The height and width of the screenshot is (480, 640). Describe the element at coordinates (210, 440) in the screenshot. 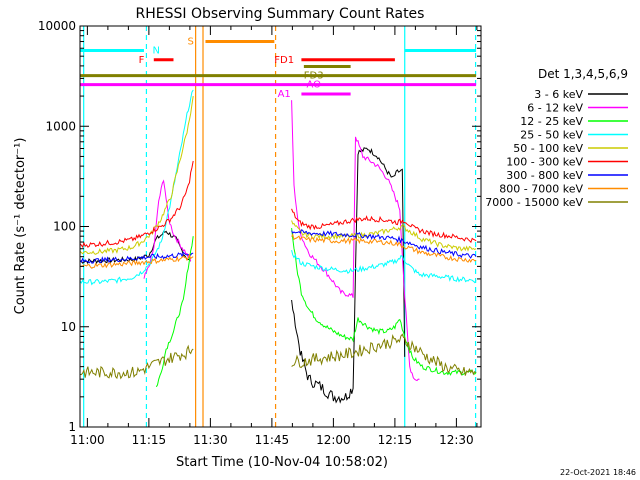

I see `x-tick-label-2: 11:30` at that location.